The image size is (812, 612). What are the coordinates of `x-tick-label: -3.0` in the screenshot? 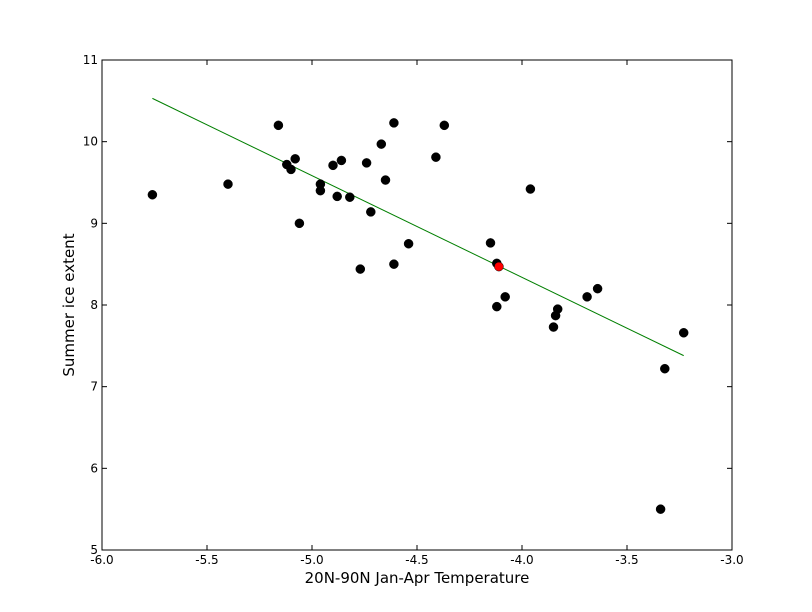 It's located at (731, 560).